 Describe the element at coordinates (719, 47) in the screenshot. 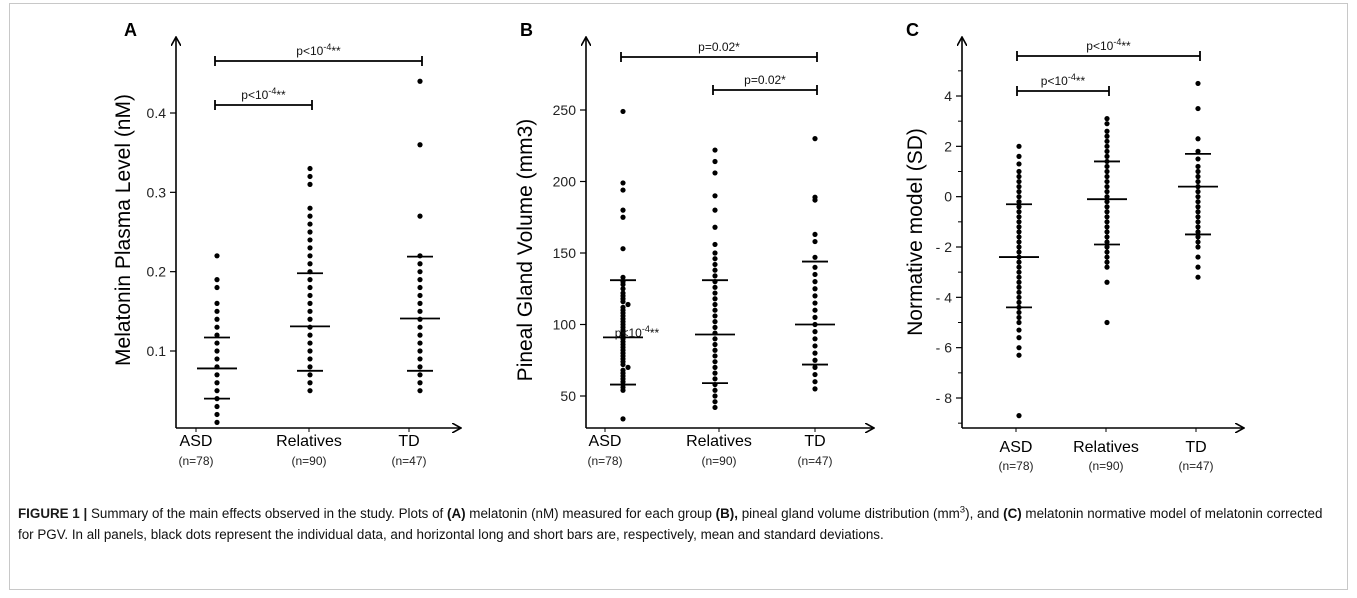

I see `panel-b-p-value-label: p=0.02*` at that location.